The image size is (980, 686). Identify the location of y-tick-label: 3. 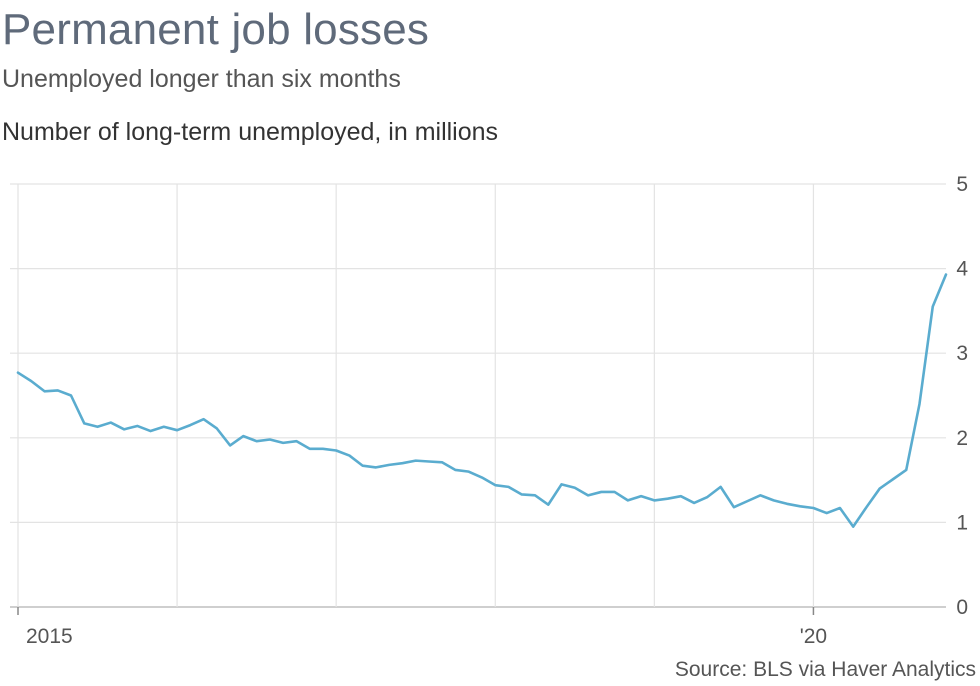
(962, 353).